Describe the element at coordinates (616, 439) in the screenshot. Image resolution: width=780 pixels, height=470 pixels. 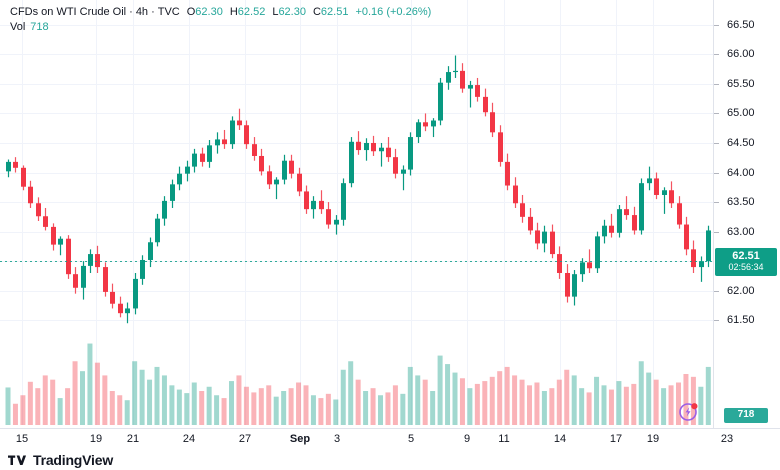
I see `time-axis-tick: 17` at that location.